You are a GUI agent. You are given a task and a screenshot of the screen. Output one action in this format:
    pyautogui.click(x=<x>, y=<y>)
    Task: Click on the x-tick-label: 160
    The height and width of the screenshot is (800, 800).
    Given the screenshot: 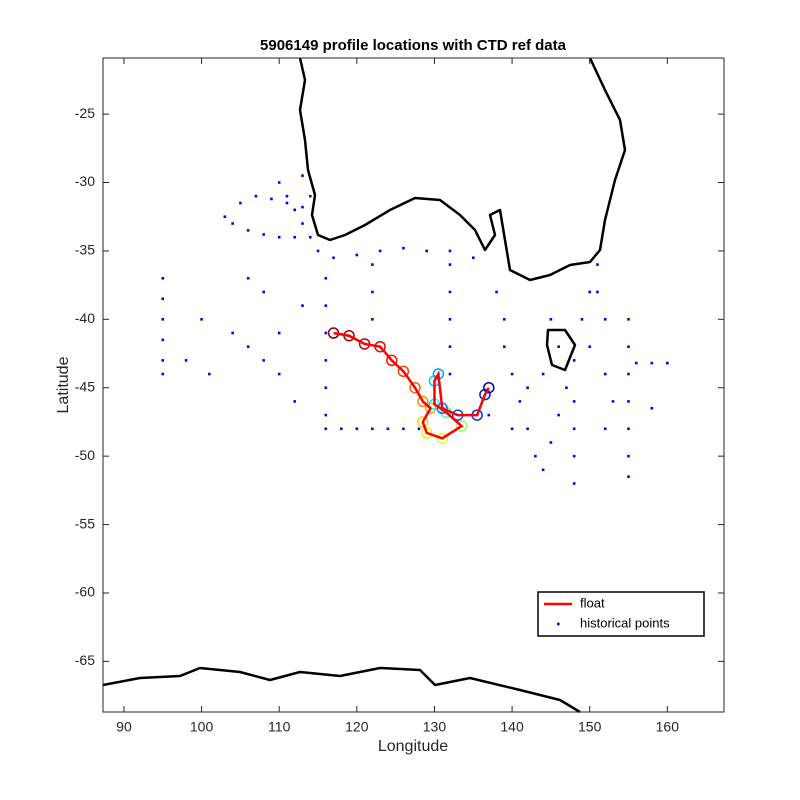 What is the action you would take?
    pyautogui.click(x=668, y=727)
    